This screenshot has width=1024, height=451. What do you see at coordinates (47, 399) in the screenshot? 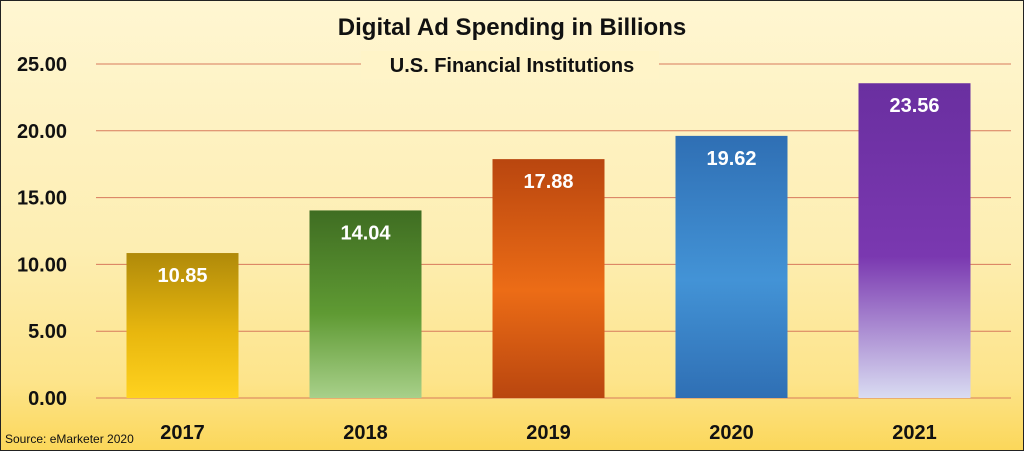
I see `y-tick-label: 0.00` at bounding box center [47, 399].